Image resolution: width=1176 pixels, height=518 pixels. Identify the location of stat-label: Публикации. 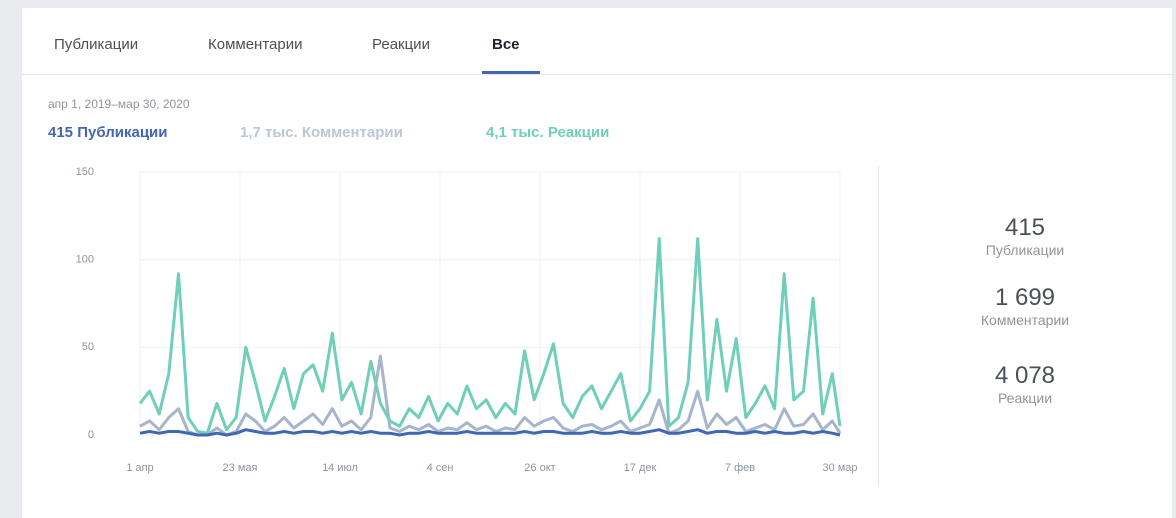
(1025, 250).